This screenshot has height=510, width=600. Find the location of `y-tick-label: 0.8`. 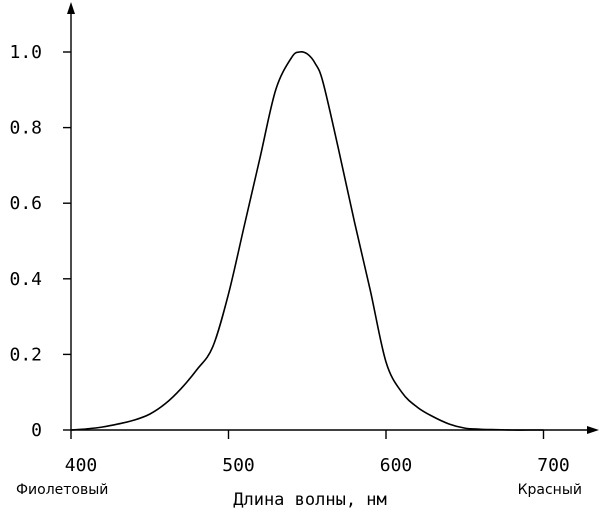

y-tick-label: 0.8 is located at coordinates (25, 128).